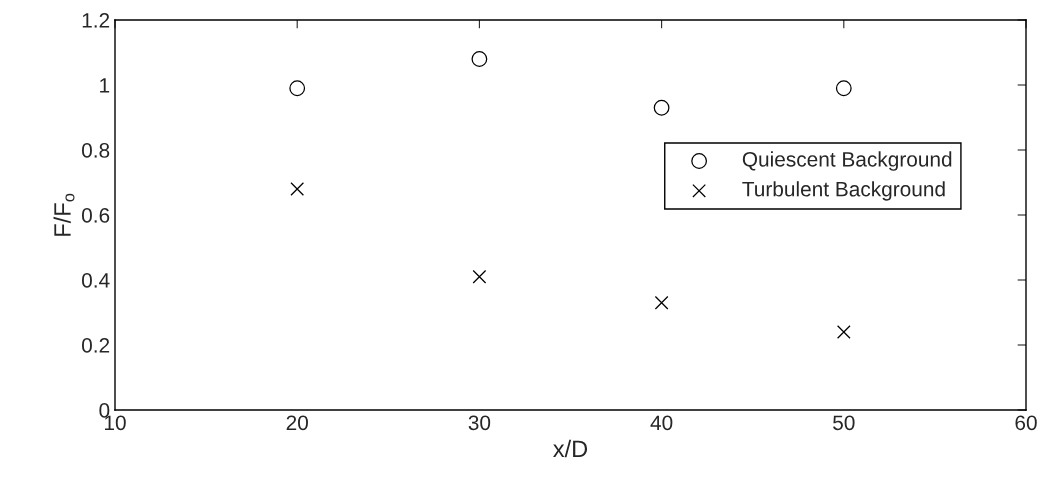  I want to click on x-tick-label: 20, so click(297, 423).